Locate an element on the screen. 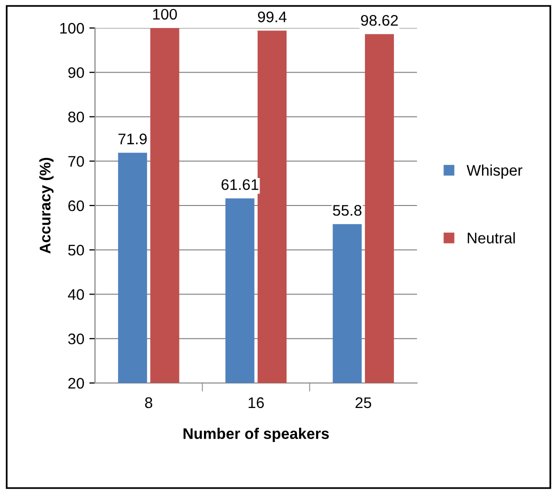 The width and height of the screenshot is (557, 494). y-tick-label: 20 is located at coordinates (76, 383).